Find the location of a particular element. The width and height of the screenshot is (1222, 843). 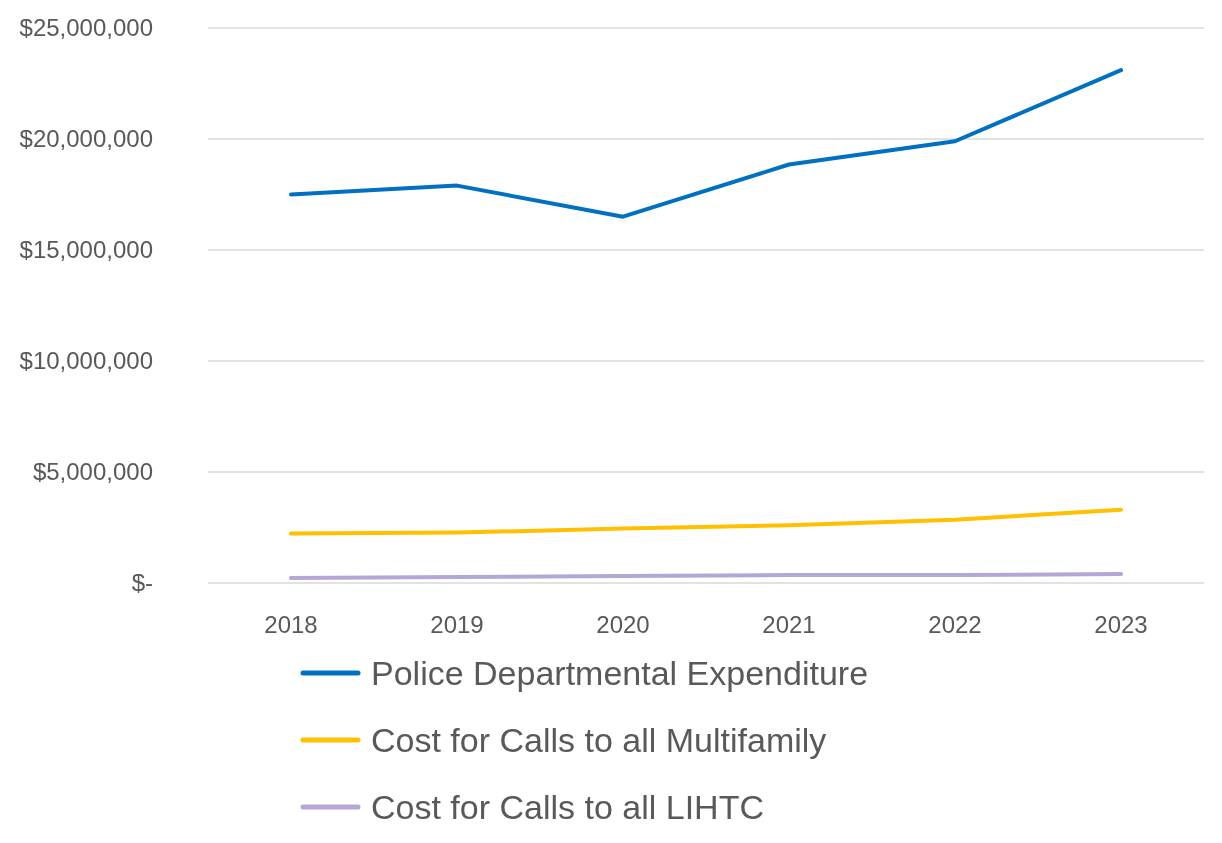

x-tick-label: 2018 is located at coordinates (291, 624).